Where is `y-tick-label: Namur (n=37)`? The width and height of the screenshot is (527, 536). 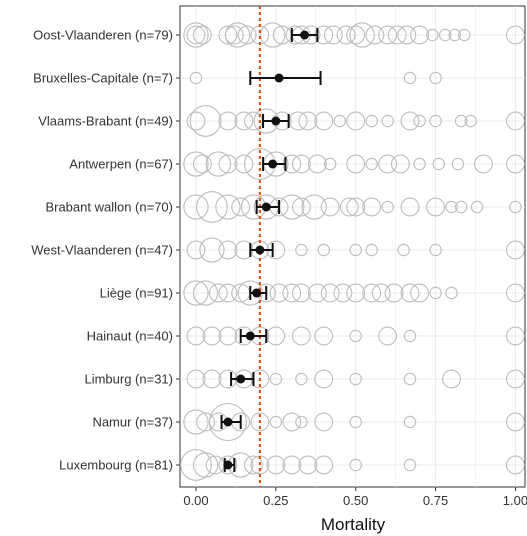 y-tick-label: Namur (n=37) is located at coordinates (132, 422).